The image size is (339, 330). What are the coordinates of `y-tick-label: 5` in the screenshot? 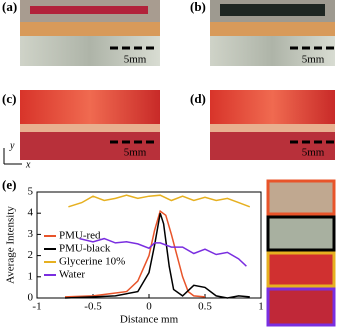 It's located at (31, 192).